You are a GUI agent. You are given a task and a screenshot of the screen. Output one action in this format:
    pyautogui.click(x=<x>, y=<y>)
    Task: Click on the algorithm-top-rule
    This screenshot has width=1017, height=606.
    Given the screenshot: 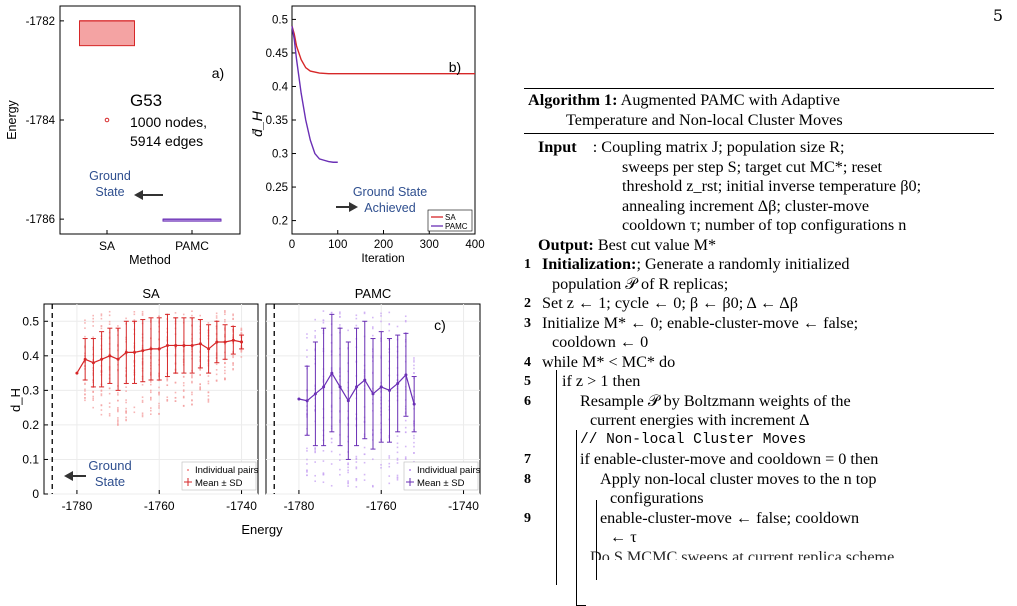 What is the action you would take?
    pyautogui.click(x=759, y=88)
    